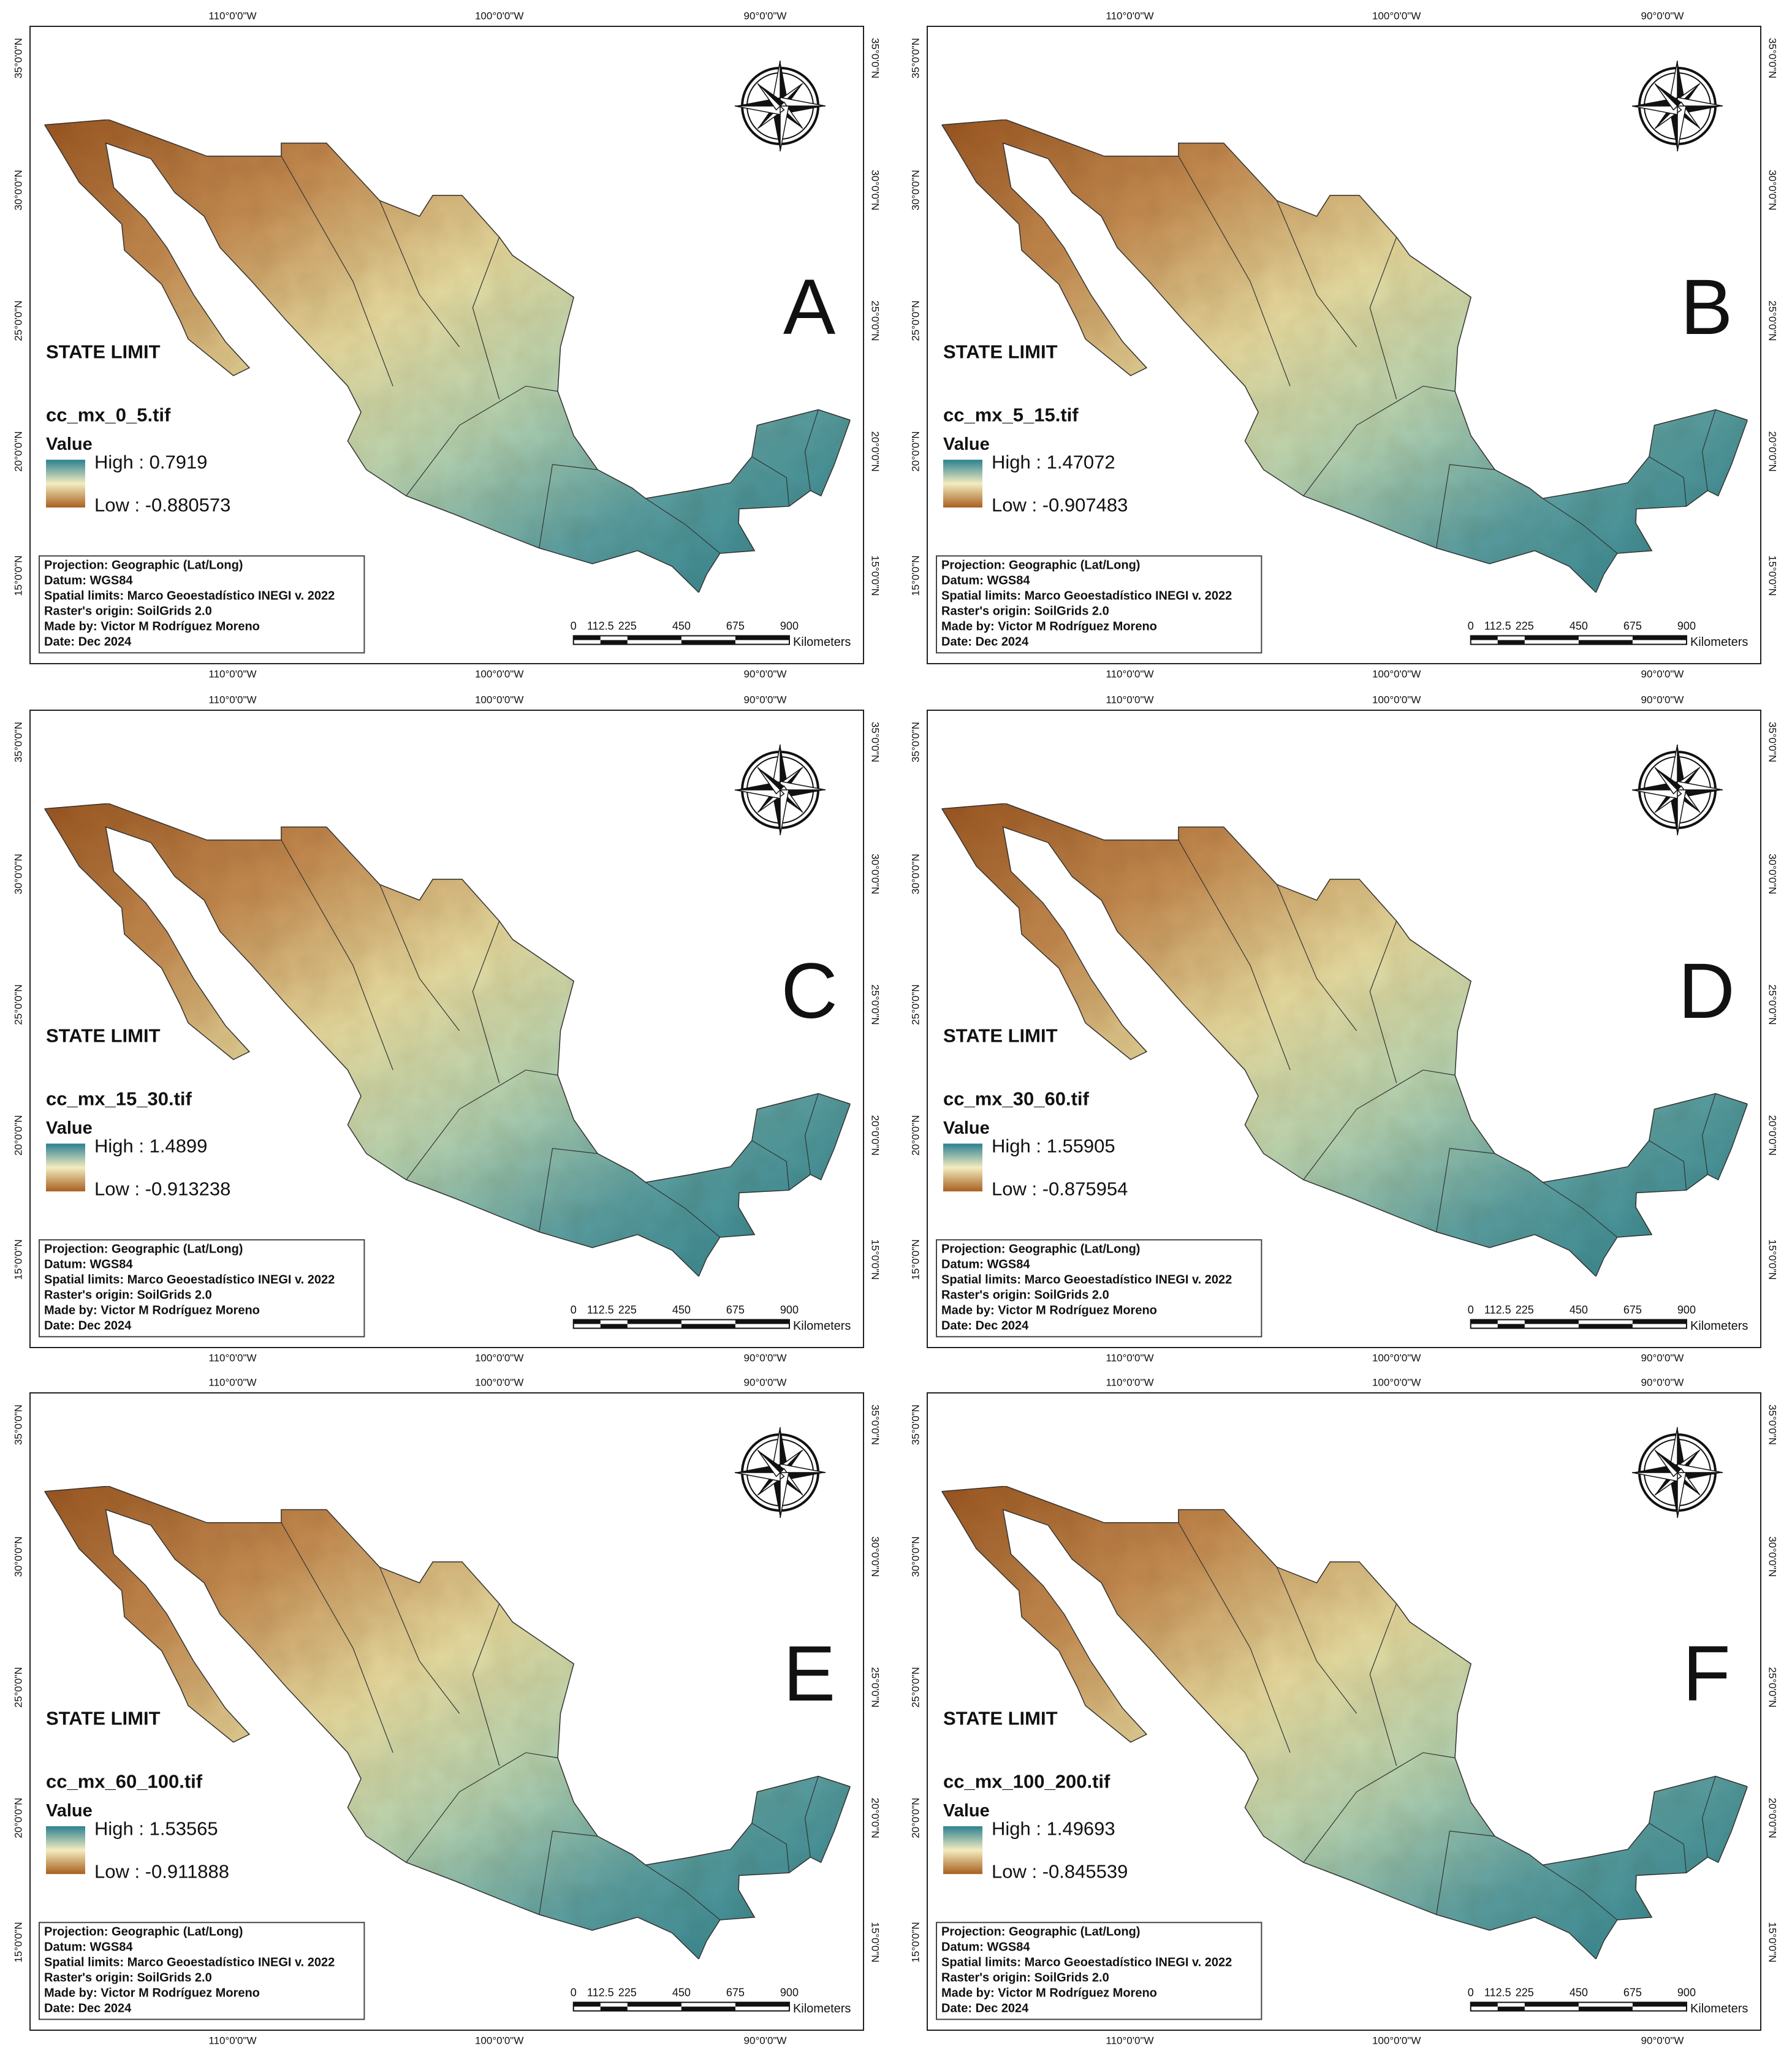  Describe the element at coordinates (1707, 1674) in the screenshot. I see `panel-letter: F` at that location.